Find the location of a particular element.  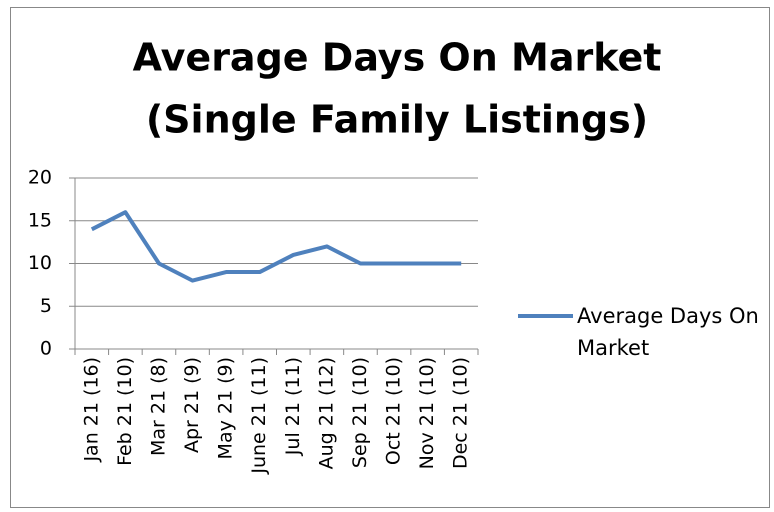

y-tick-label: 15 is located at coordinates (40, 220).